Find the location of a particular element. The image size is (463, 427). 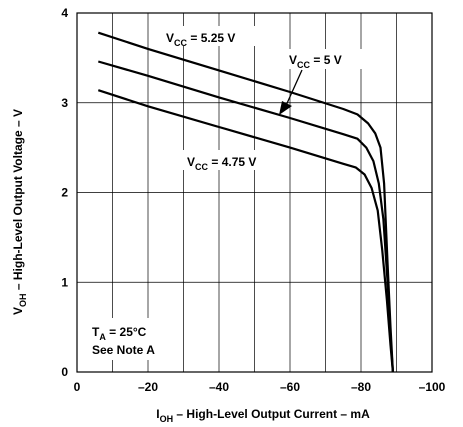

conditions-note: TA = 25°C See Note A is located at coordinates (131, 339).